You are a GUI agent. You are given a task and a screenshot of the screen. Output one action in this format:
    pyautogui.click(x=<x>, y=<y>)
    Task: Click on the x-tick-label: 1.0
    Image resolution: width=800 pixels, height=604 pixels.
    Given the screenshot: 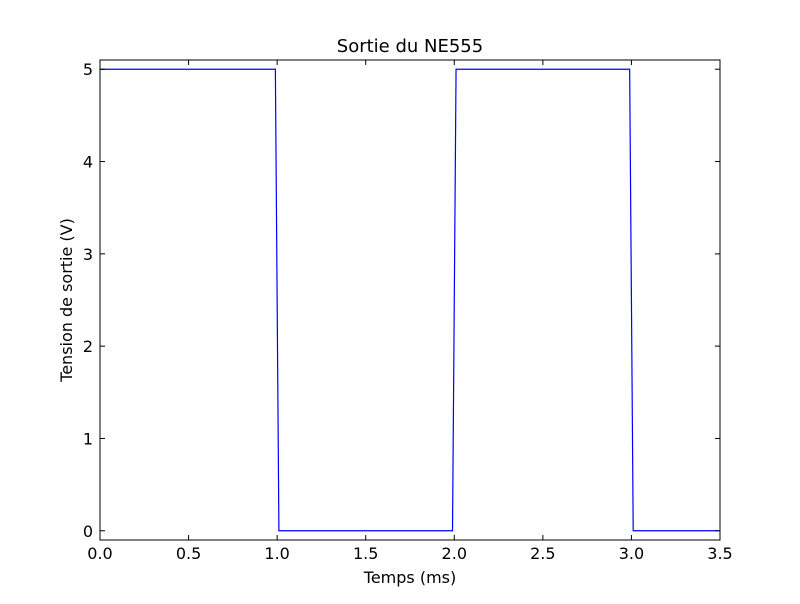 What is the action you would take?
    pyautogui.click(x=276, y=553)
    